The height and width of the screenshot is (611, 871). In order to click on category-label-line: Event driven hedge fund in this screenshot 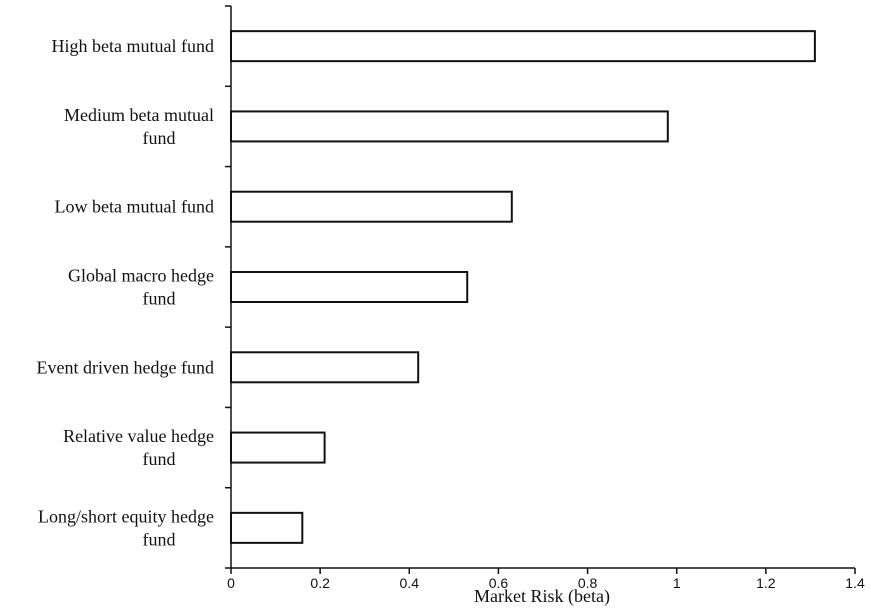, I will do `click(125, 367)`.